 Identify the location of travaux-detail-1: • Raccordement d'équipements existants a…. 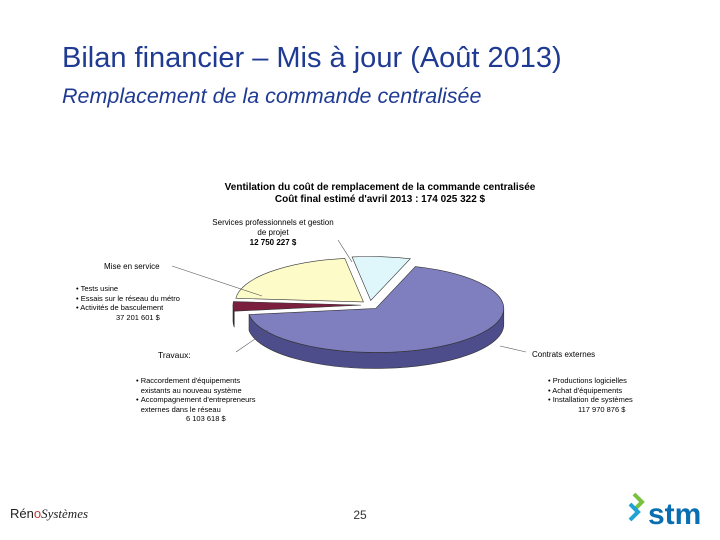
(208, 385).